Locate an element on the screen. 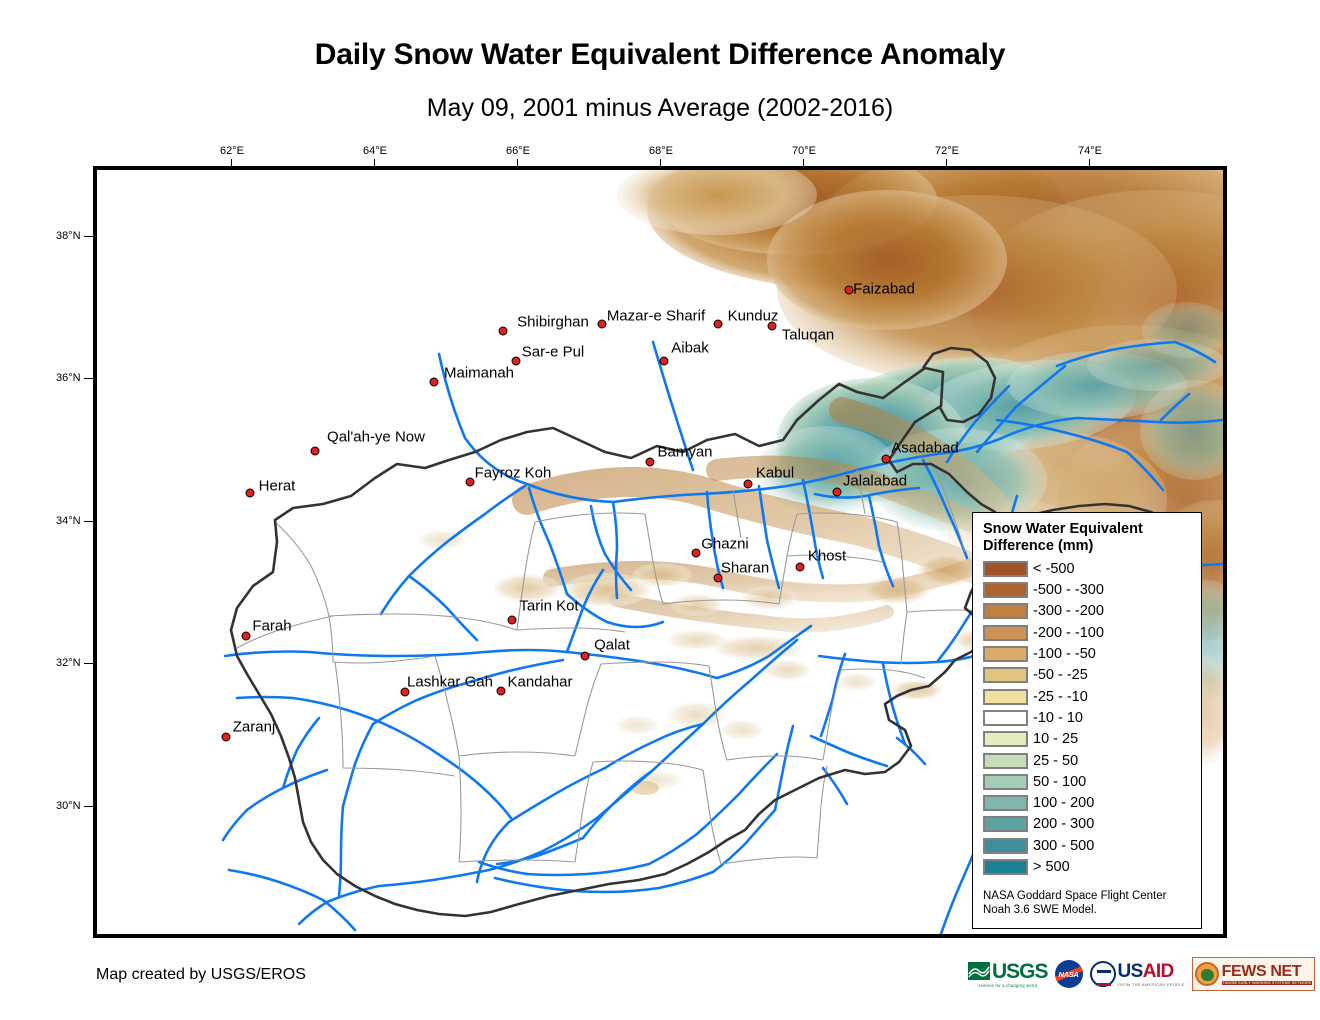  city-label: Kandahar is located at coordinates (540, 682).